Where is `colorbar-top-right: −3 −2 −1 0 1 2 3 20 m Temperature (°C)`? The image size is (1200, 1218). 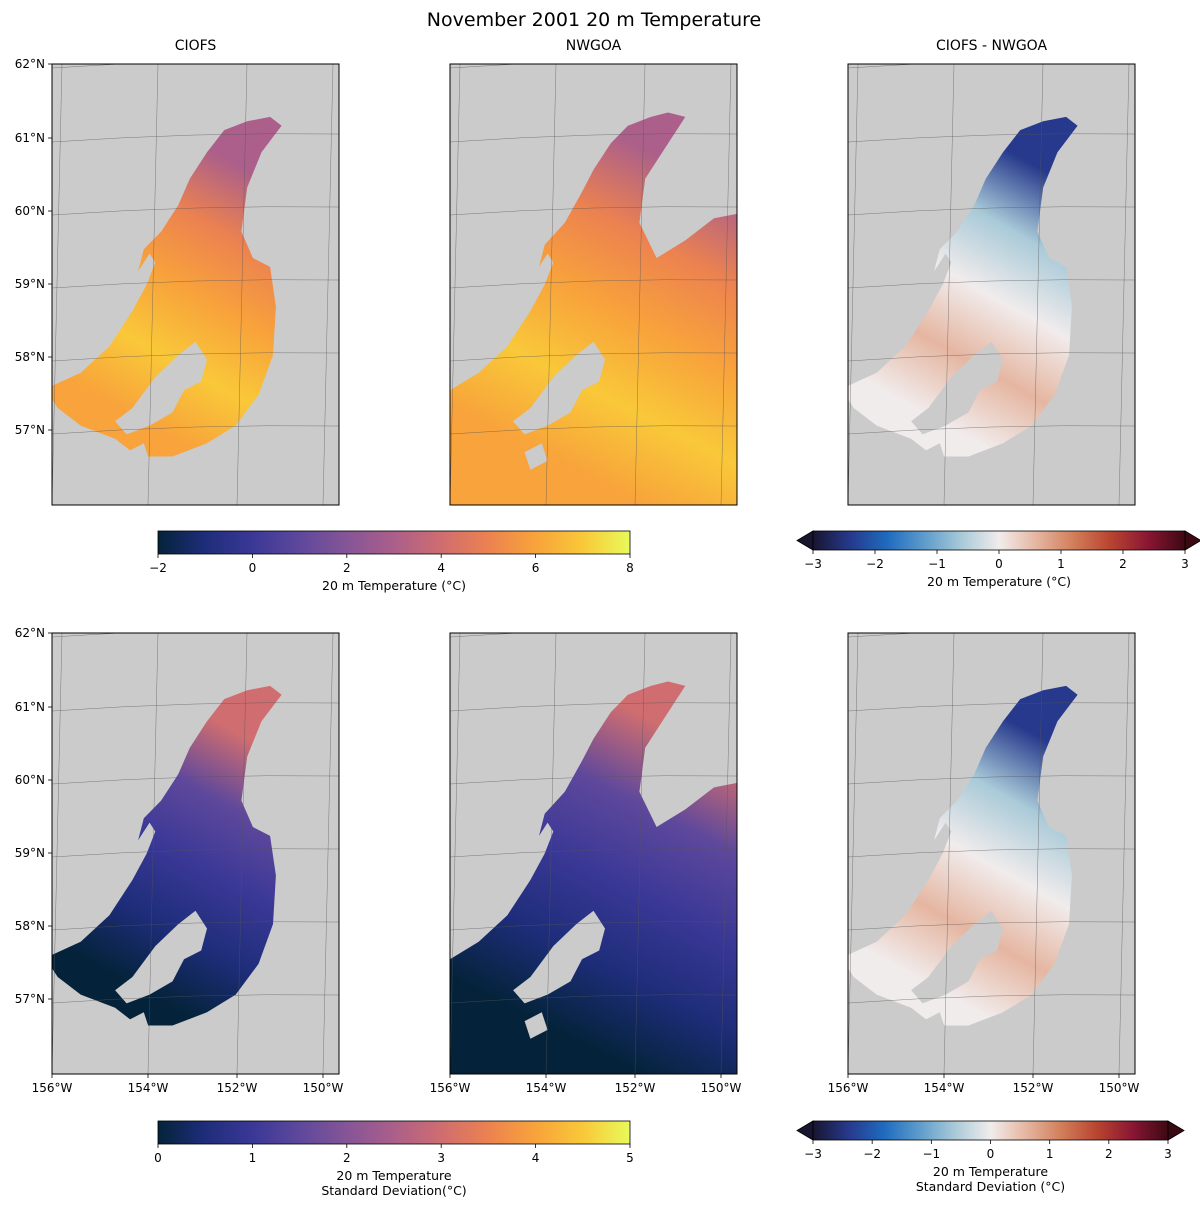
colorbar-top-right: −3 −2 −1 0 1 2 3 20 m Temperature (°C) is located at coordinates (998, 559).